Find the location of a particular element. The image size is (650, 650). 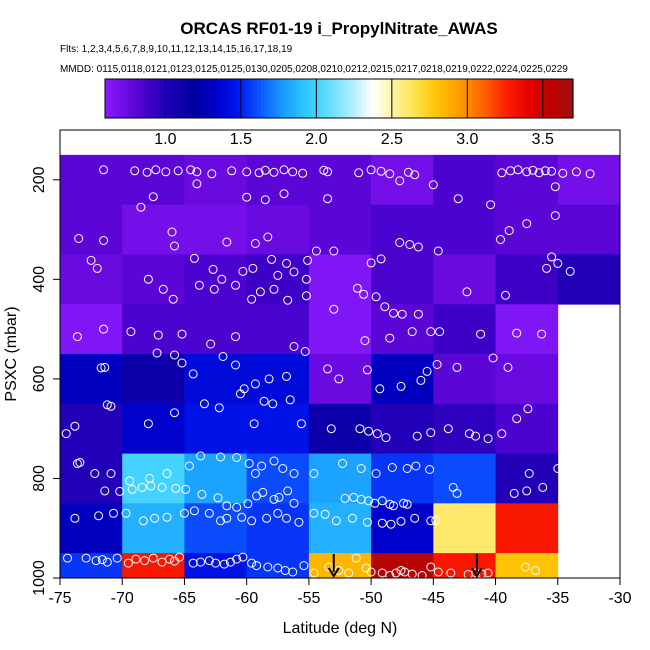

y-tick-label: 800 is located at coordinates (39, 478).